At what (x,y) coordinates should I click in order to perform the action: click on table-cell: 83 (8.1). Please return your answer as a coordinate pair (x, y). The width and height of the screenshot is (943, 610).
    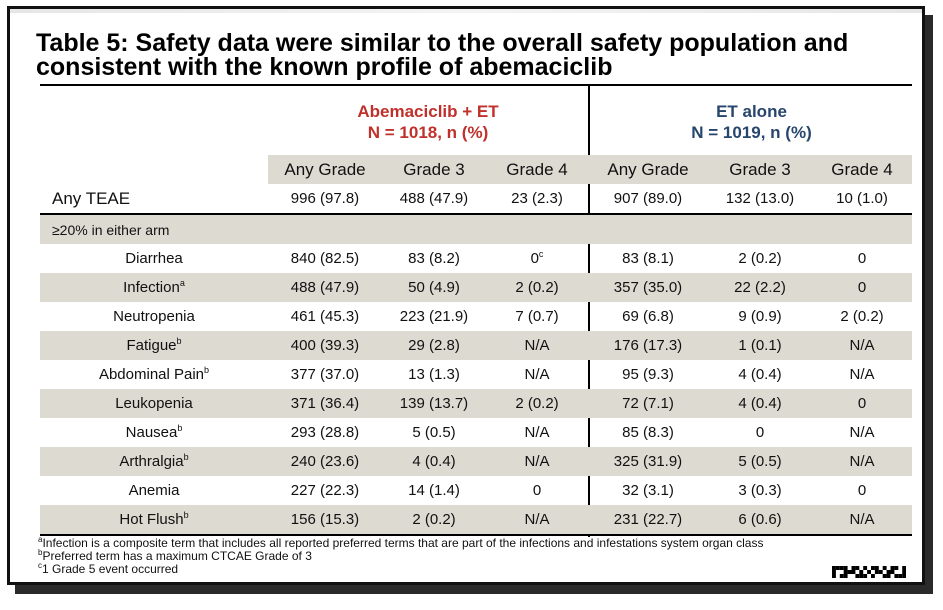
    Looking at the image, I should click on (648, 258).